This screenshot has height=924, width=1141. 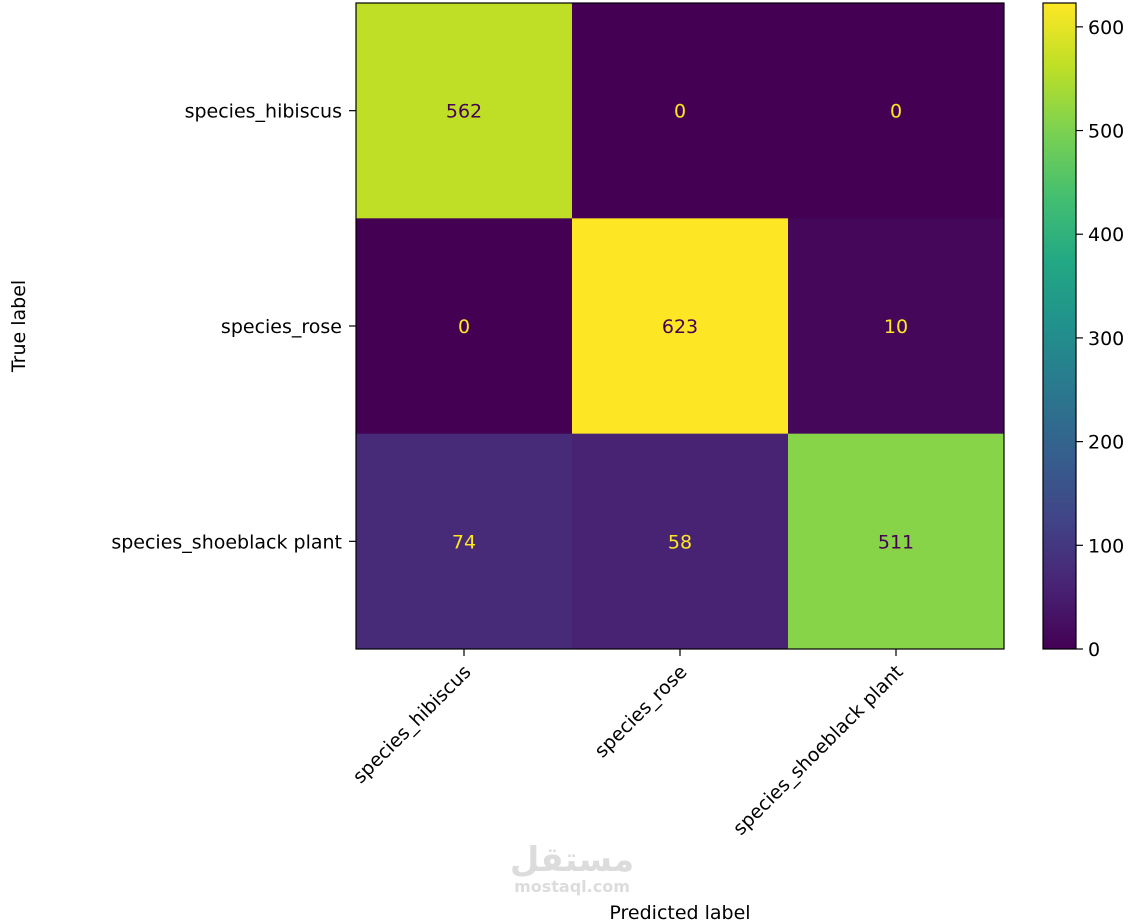 What do you see at coordinates (1106, 235) in the screenshot?
I see `colorbar-tick-label: 400` at bounding box center [1106, 235].